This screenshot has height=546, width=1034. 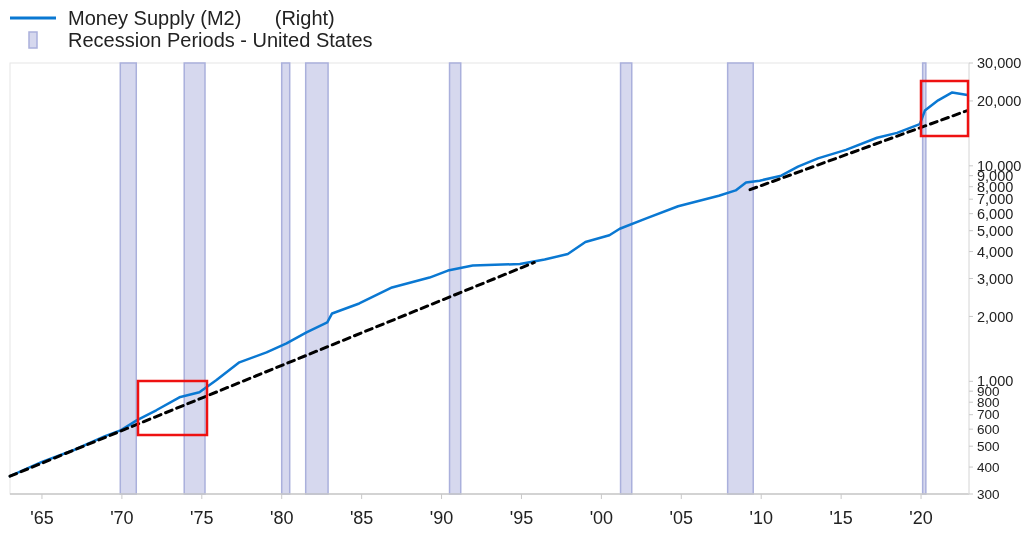 What do you see at coordinates (761, 518) in the screenshot?
I see `x-tick-label: '10` at bounding box center [761, 518].